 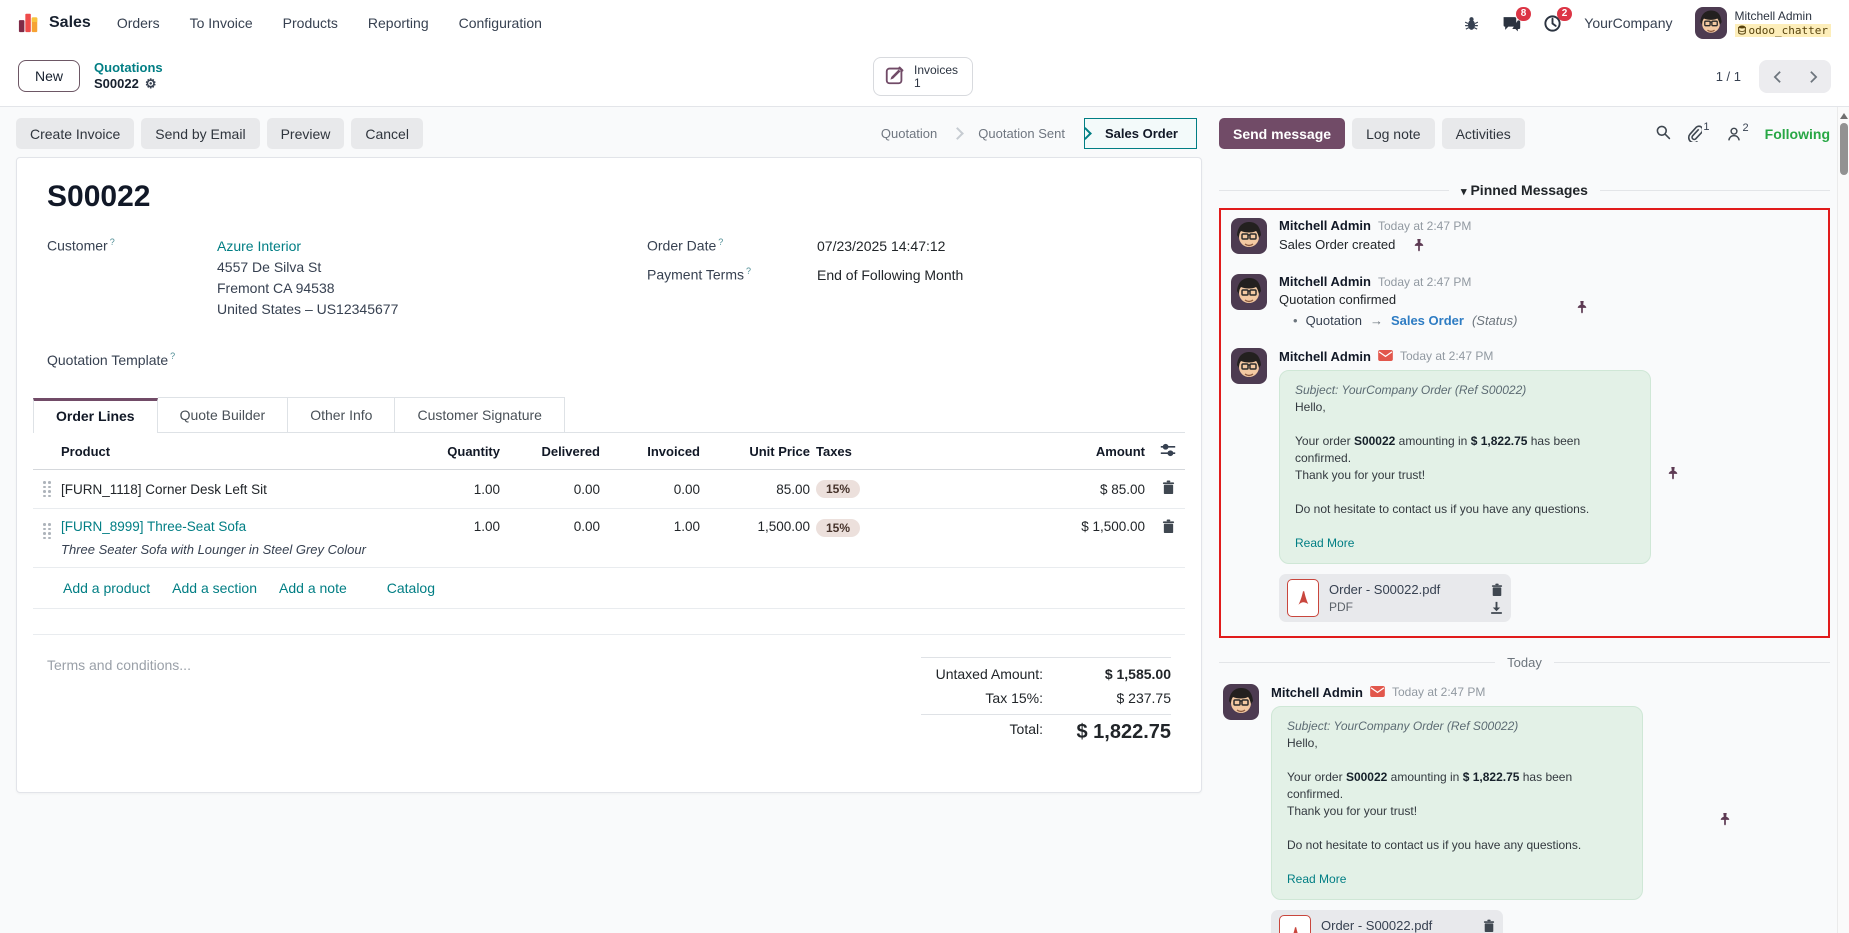 I want to click on col-unit-price: Unit Price, so click(x=779, y=451).